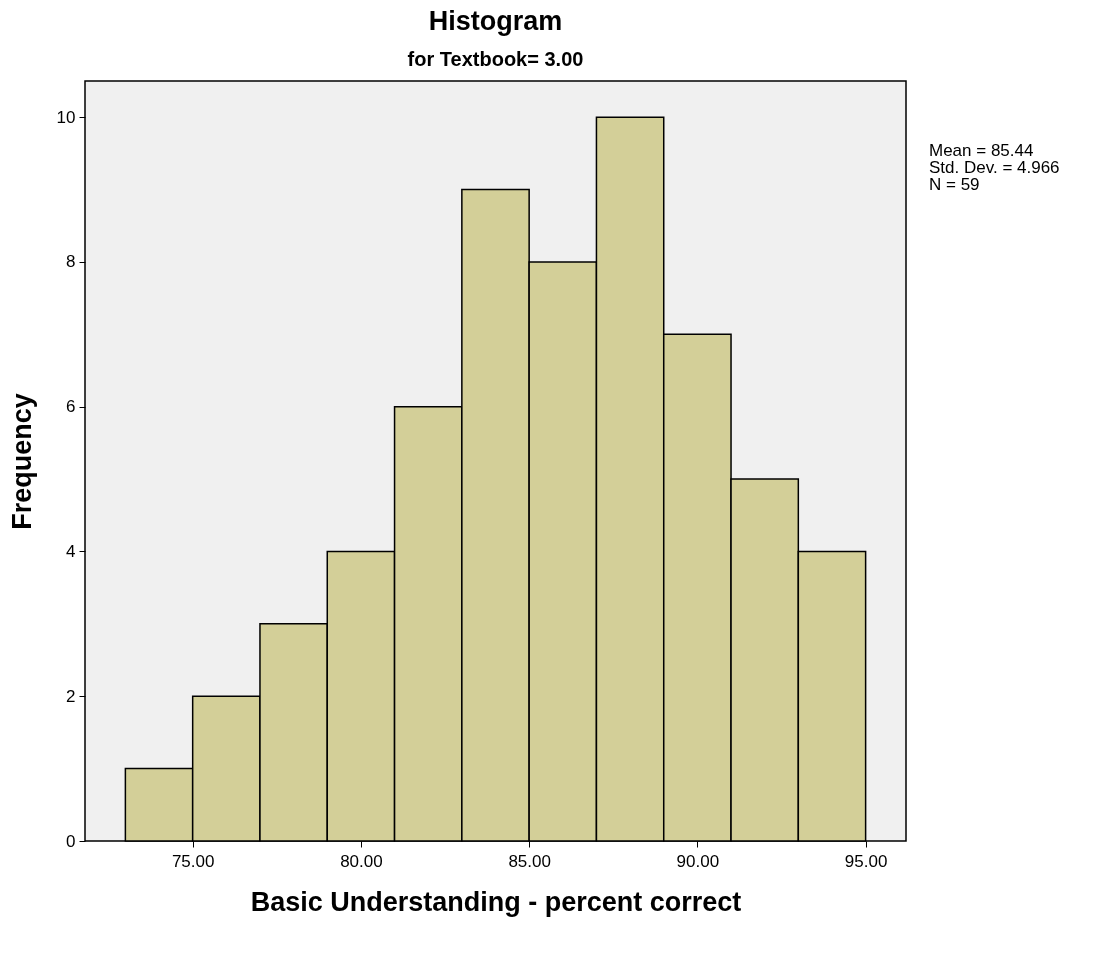 The image size is (1102, 956). Describe the element at coordinates (71, 407) in the screenshot. I see `y-tick-label: 6` at that location.